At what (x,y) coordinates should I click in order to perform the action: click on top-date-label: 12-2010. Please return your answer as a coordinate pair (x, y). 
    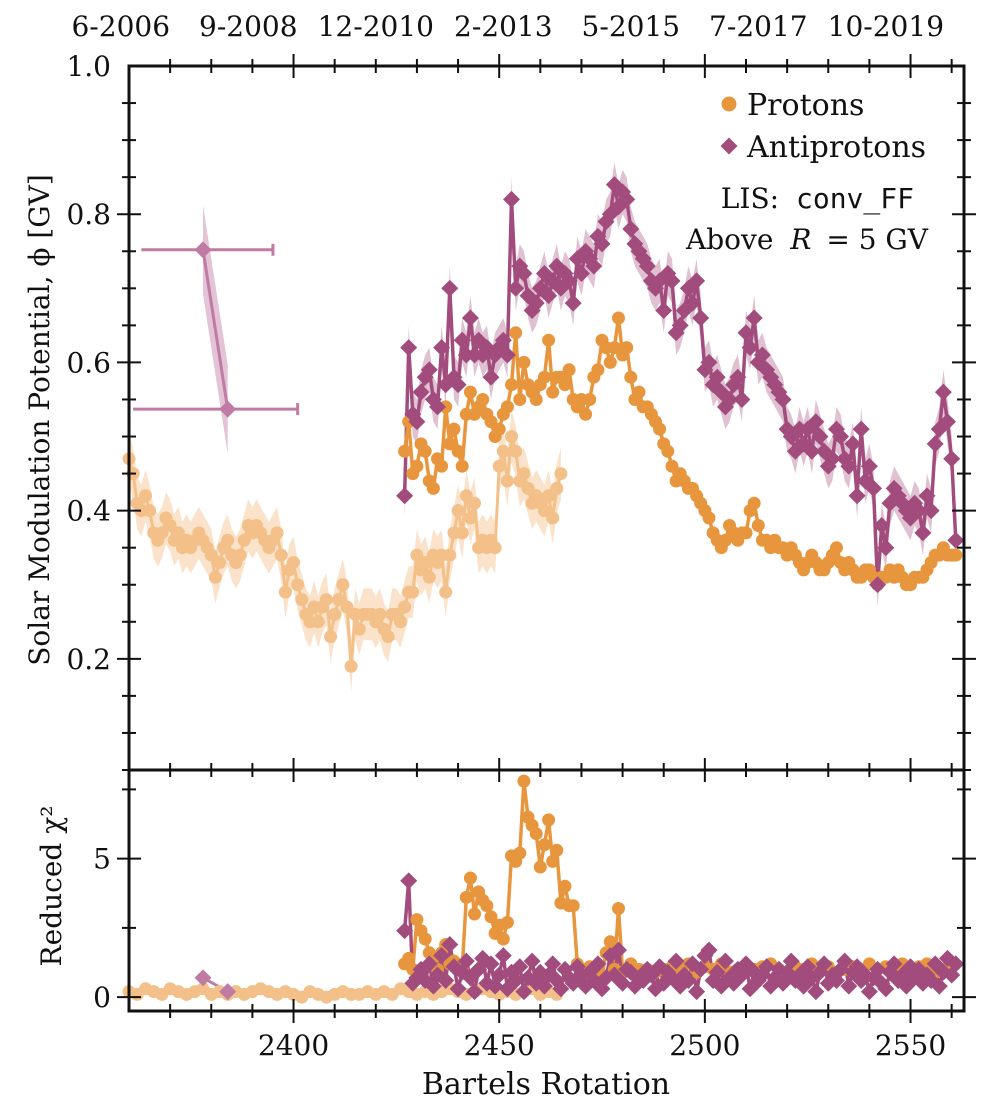
    Looking at the image, I should click on (376, 26).